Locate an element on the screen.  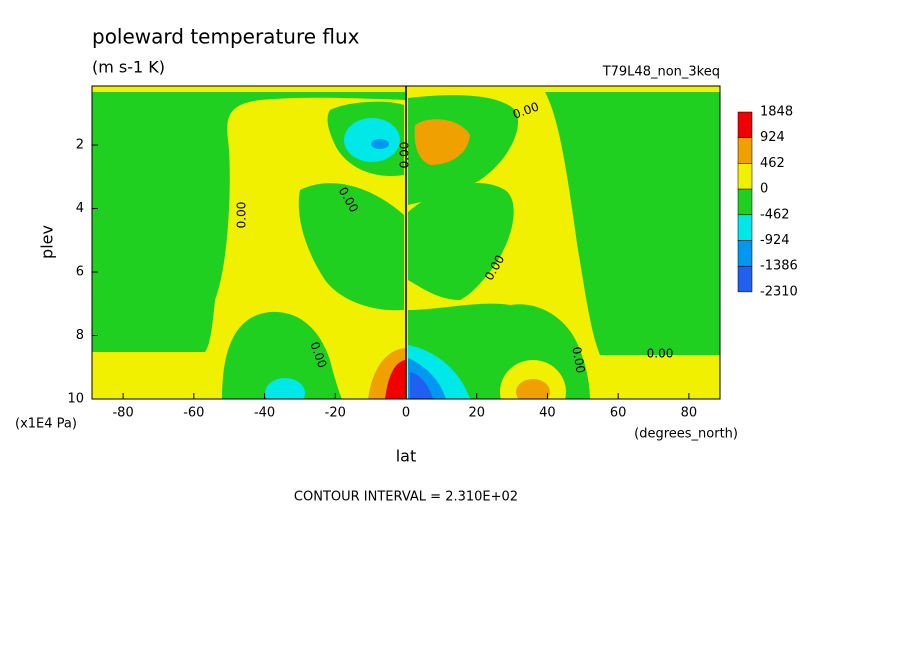
colorbar-label: -462 is located at coordinates (775, 214).